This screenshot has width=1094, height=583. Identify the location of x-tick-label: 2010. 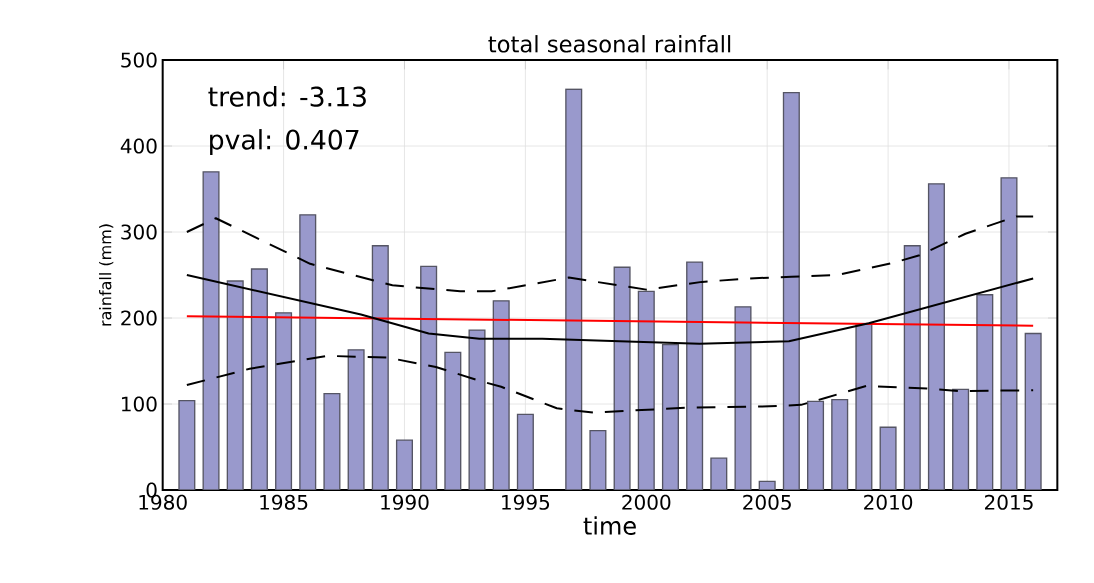
(888, 502).